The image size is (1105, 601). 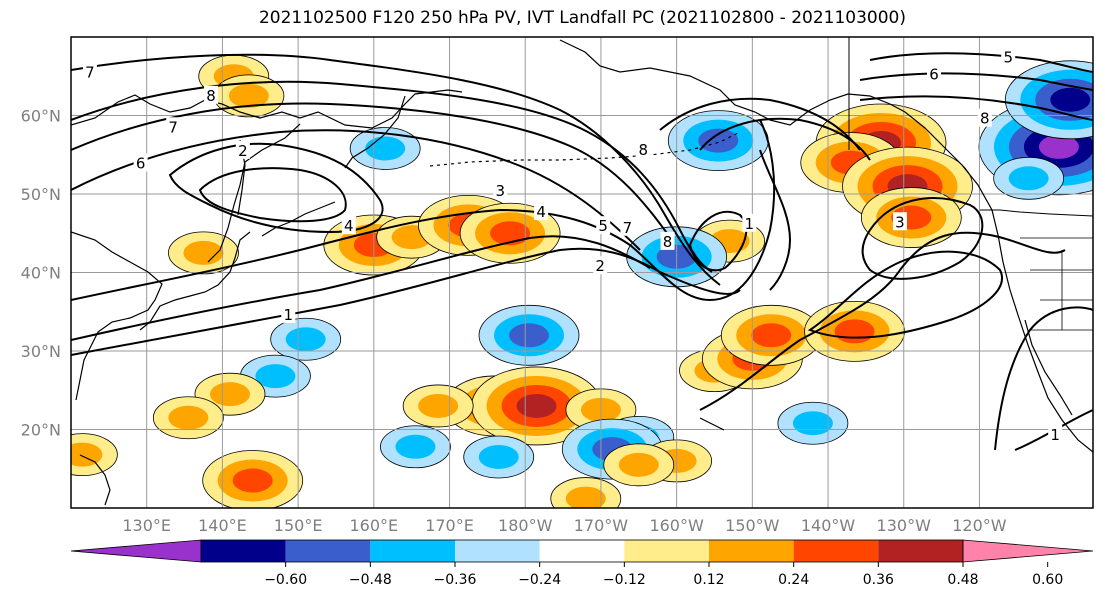 I want to click on coastline-asia, so click(x=267, y=109).